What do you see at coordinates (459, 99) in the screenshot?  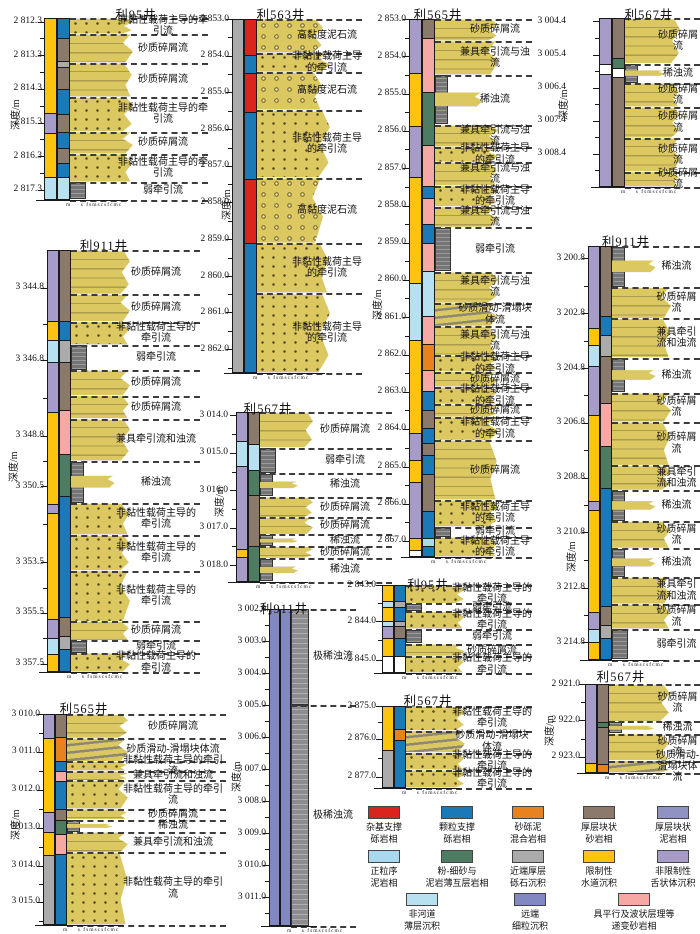 I see `sand-sliver` at bounding box center [459, 99].